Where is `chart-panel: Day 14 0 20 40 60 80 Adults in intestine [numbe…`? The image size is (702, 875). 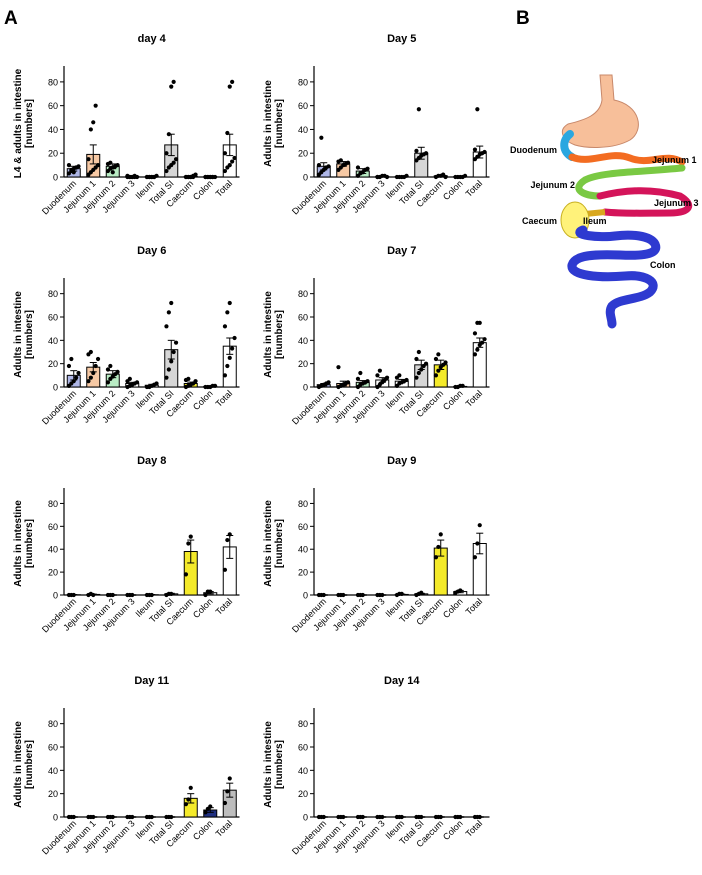
chart-panel: Day 14 0 20 40 60 80 Adults in intestine [numbe… is located at coordinates (376, 766).